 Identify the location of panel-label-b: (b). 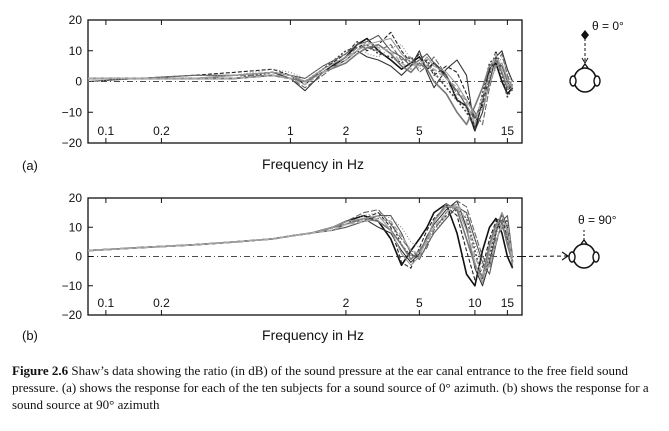
(30, 335).